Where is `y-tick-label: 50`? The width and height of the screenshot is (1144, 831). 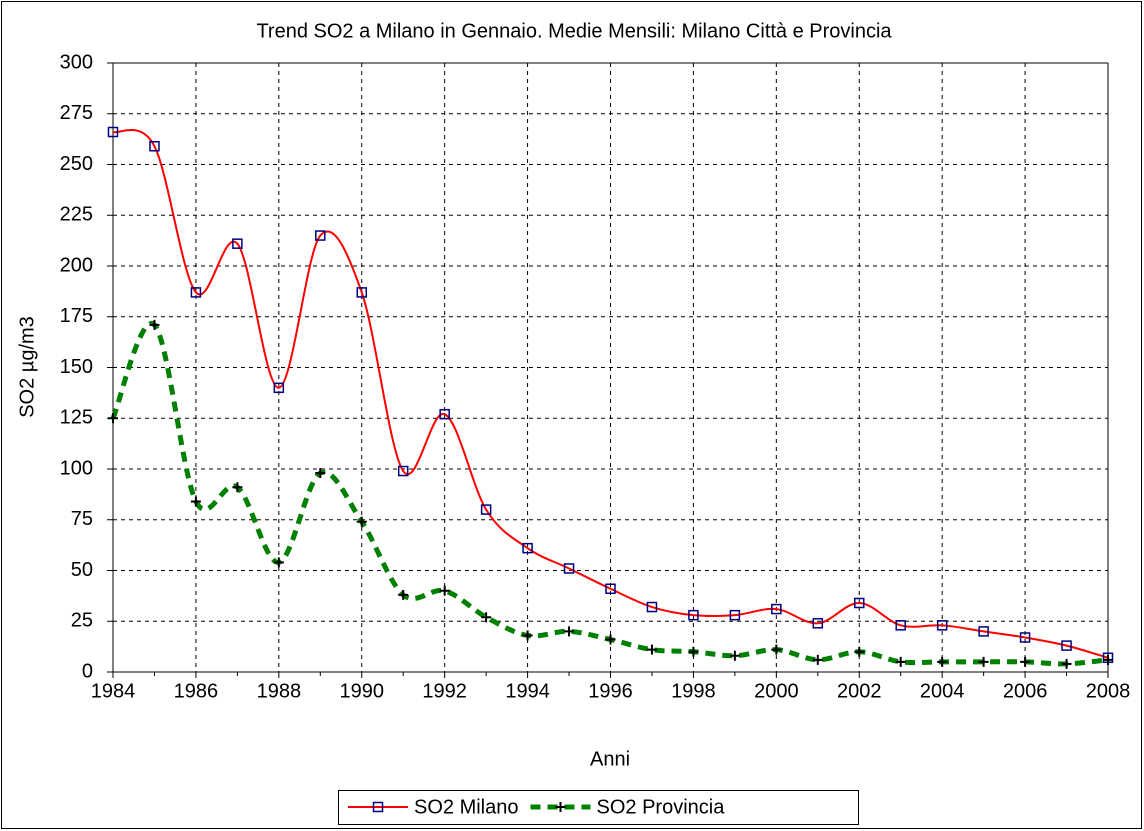 y-tick-label: 50 is located at coordinates (82, 570).